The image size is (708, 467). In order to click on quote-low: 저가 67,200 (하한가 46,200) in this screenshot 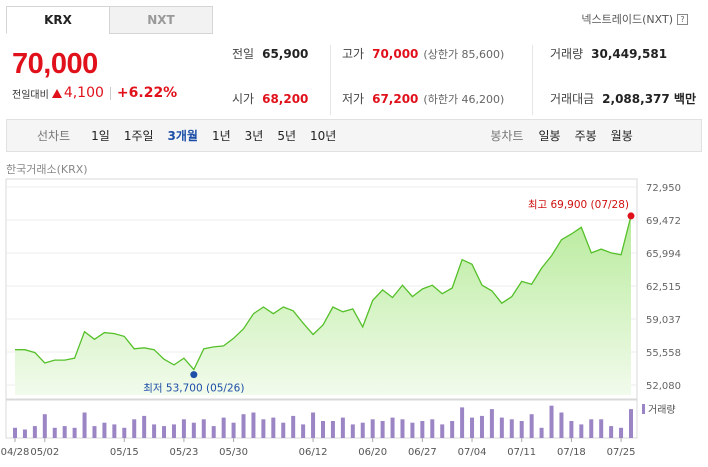, I will do `click(423, 98)`.